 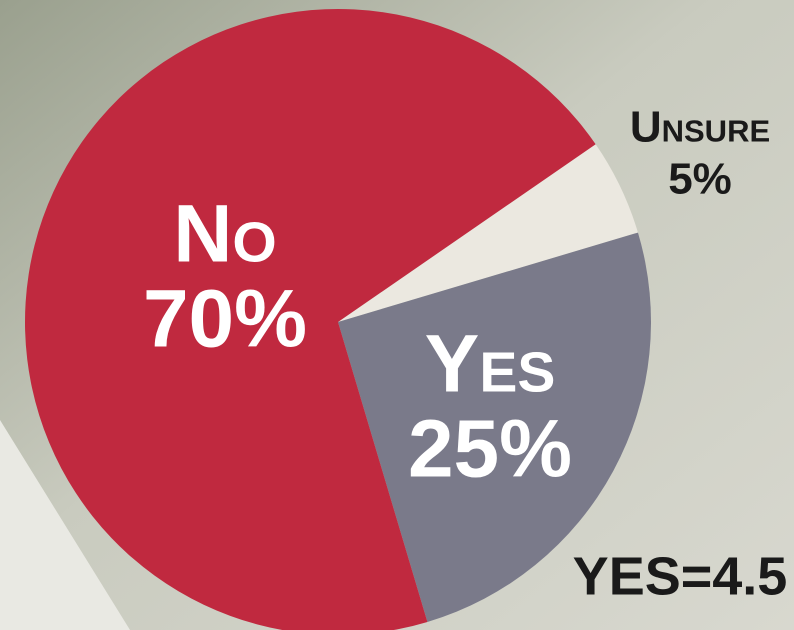 What do you see at coordinates (680, 576) in the screenshot?
I see `annotation: YES=4.5` at bounding box center [680, 576].